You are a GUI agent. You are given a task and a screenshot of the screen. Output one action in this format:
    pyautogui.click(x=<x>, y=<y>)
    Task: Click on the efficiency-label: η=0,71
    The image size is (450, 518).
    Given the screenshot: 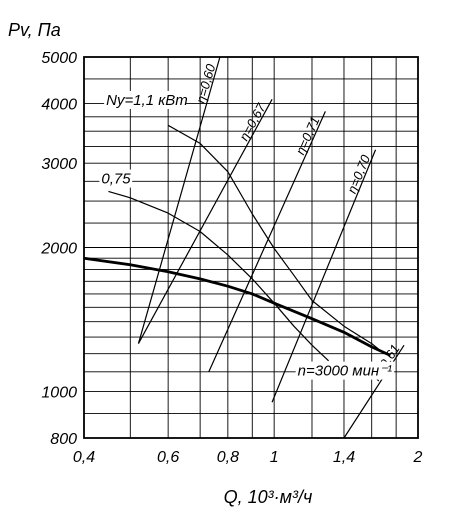 What is the action you would take?
    pyautogui.click(x=308, y=135)
    